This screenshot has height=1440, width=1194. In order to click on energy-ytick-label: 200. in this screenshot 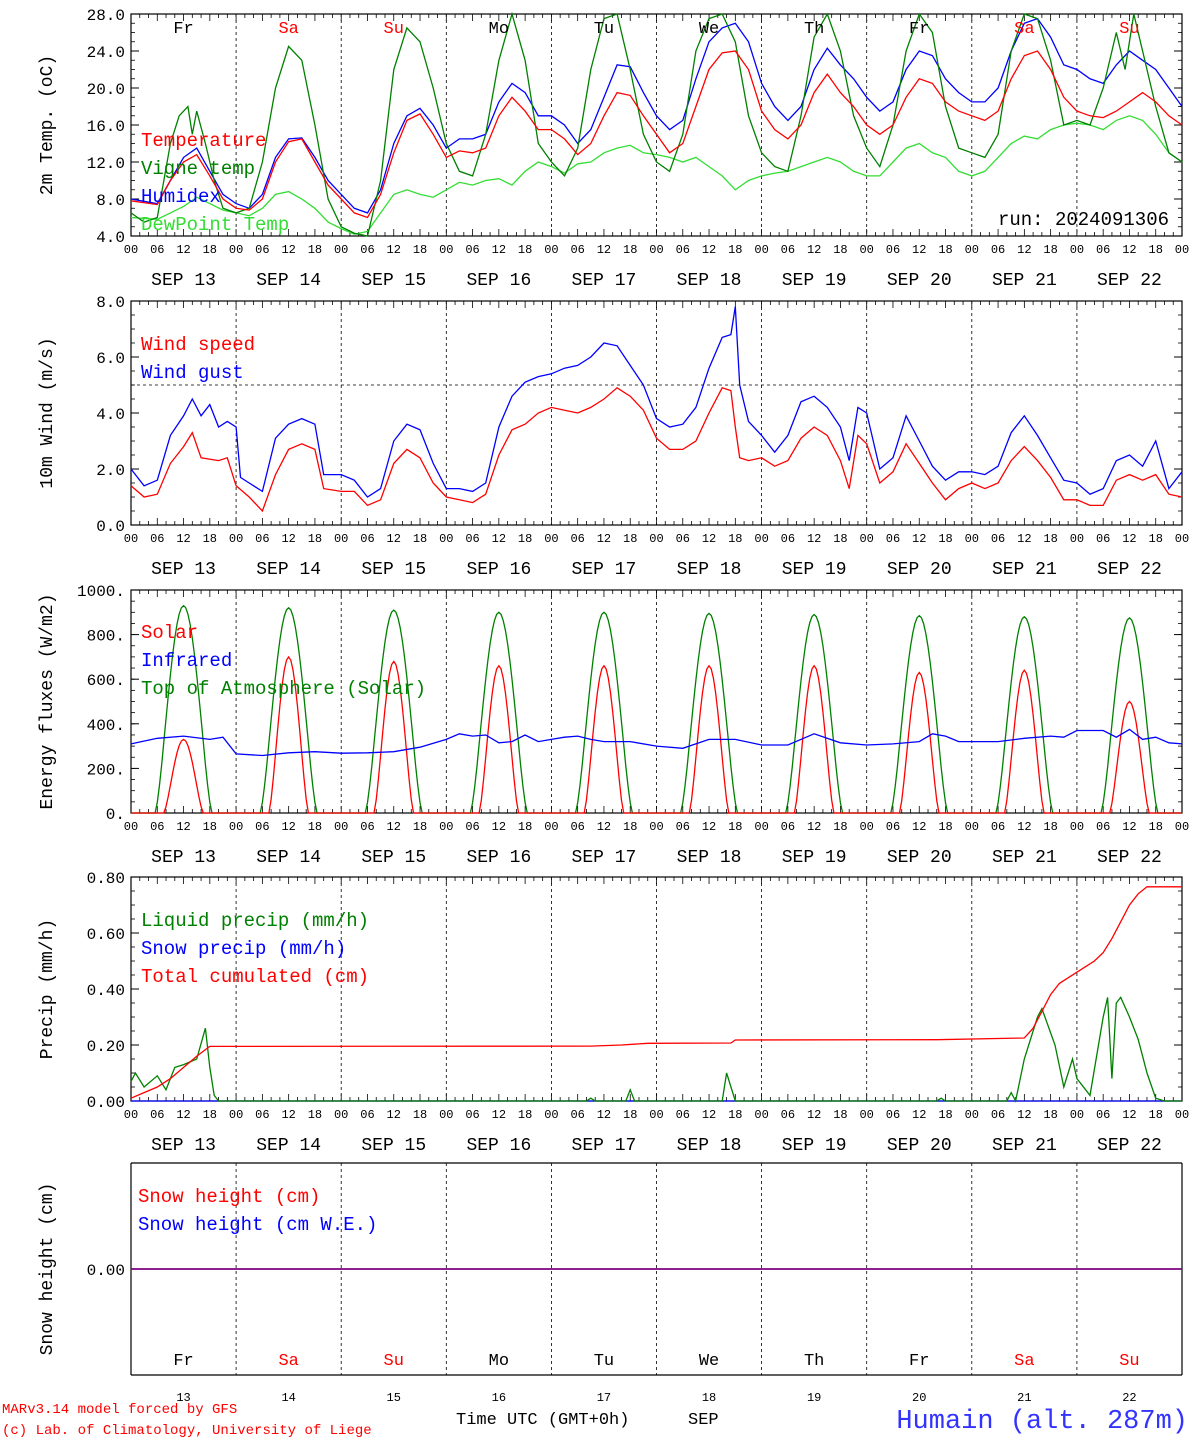, I will do `click(106, 770)`.